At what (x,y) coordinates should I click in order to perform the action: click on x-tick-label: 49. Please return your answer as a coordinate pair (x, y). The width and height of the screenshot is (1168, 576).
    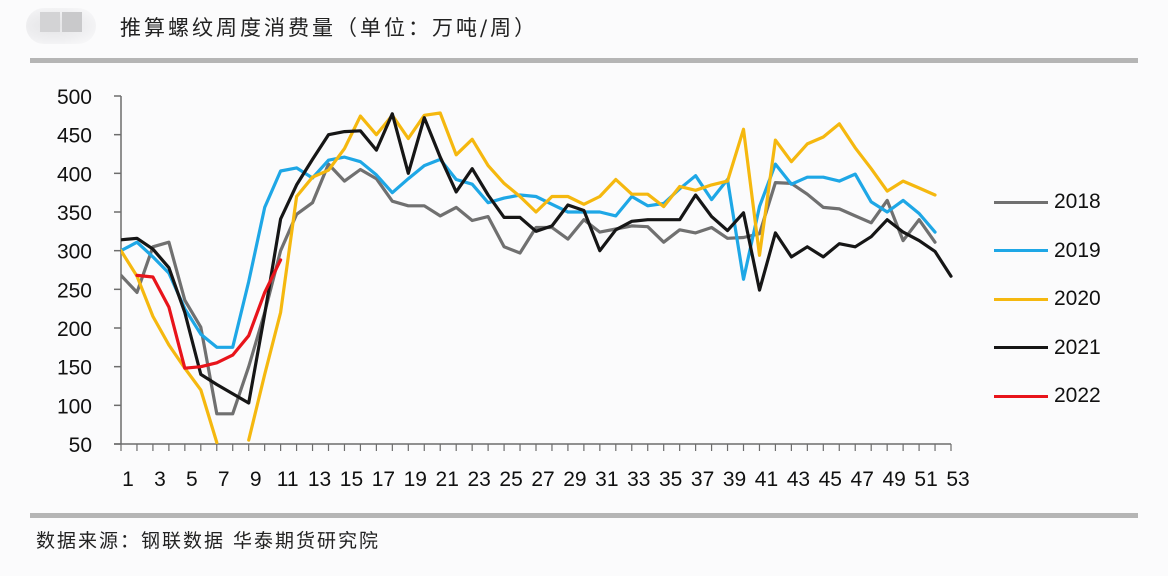
    Looking at the image, I should click on (893, 479).